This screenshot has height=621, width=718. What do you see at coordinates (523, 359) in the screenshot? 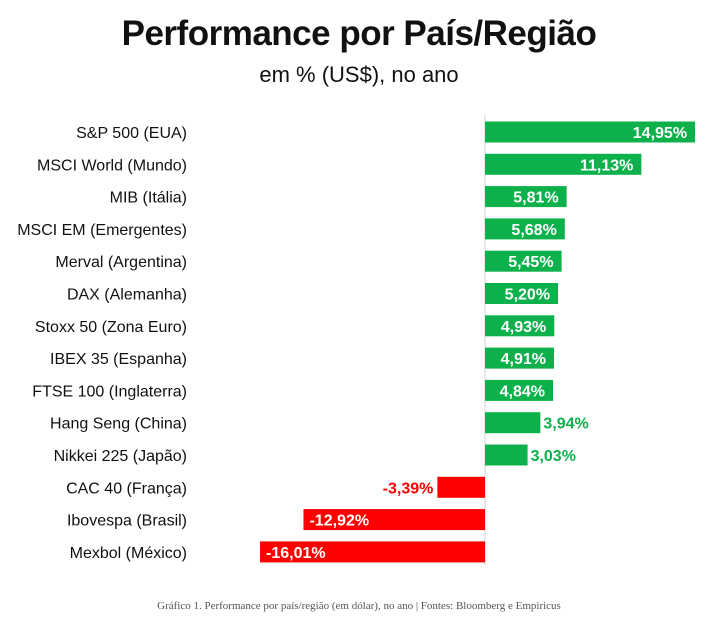
I see `value-label: 4,91%` at bounding box center [523, 359].